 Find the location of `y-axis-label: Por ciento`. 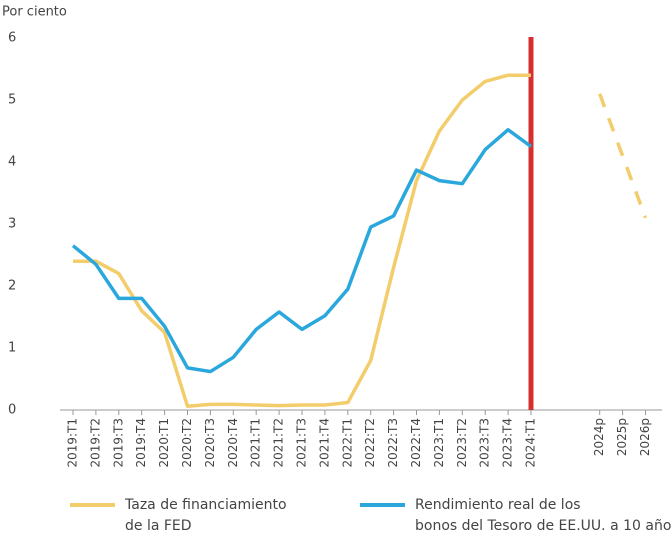

y-axis-label: Por ciento is located at coordinates (34, 12).